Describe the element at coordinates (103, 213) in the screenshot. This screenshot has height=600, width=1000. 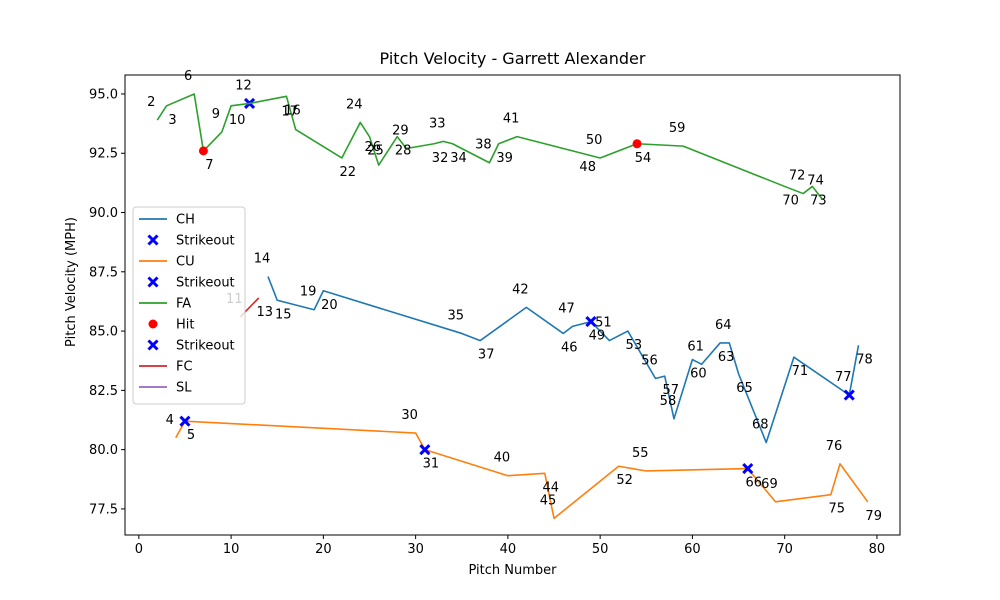
I see `y-tick-label: 90.0` at that location.